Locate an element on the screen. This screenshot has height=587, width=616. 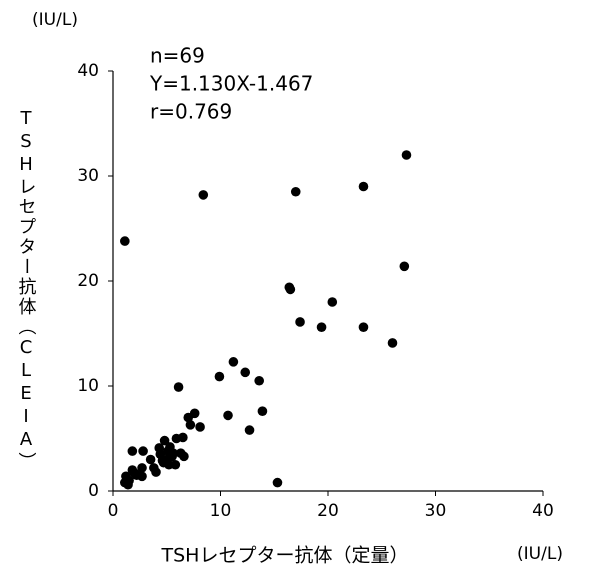
x-tick-label: 0 is located at coordinates (113, 511).